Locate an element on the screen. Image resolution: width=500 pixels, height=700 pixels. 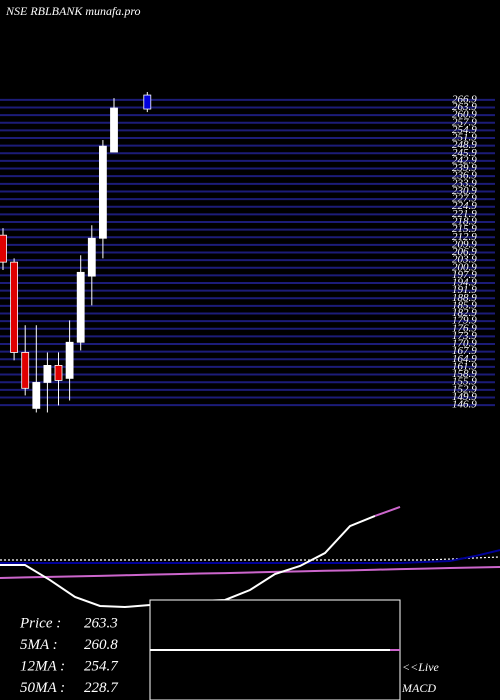
y-tick-label: 191.9 is located at coordinates (464, 290).